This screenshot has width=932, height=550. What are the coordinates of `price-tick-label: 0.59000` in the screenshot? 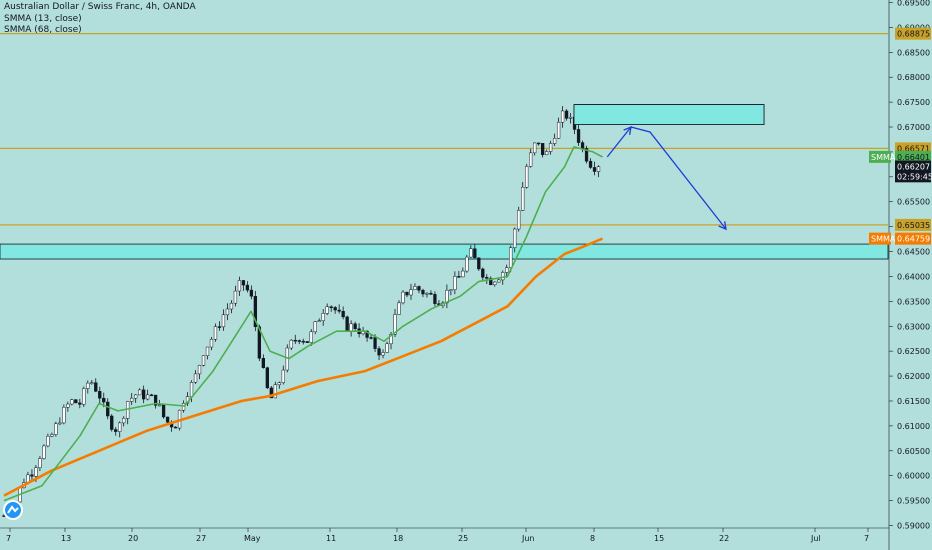 It's located at (913, 526).